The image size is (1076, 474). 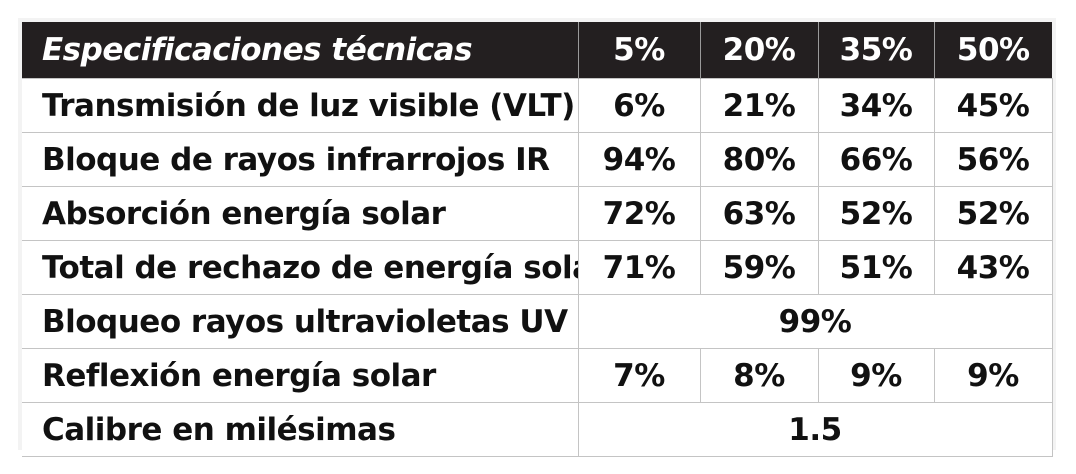 What do you see at coordinates (815, 429) in the screenshot?
I see `merged-value-cell: 1.5` at bounding box center [815, 429].